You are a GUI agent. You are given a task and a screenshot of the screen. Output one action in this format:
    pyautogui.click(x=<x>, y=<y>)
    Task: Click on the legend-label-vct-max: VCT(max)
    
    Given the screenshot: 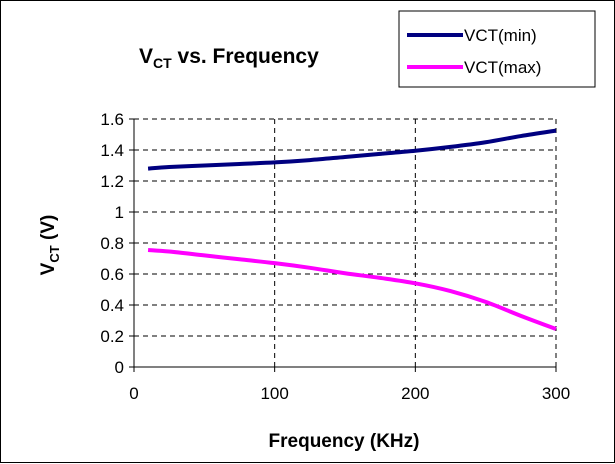 What is the action you would take?
    pyautogui.click(x=502, y=67)
    